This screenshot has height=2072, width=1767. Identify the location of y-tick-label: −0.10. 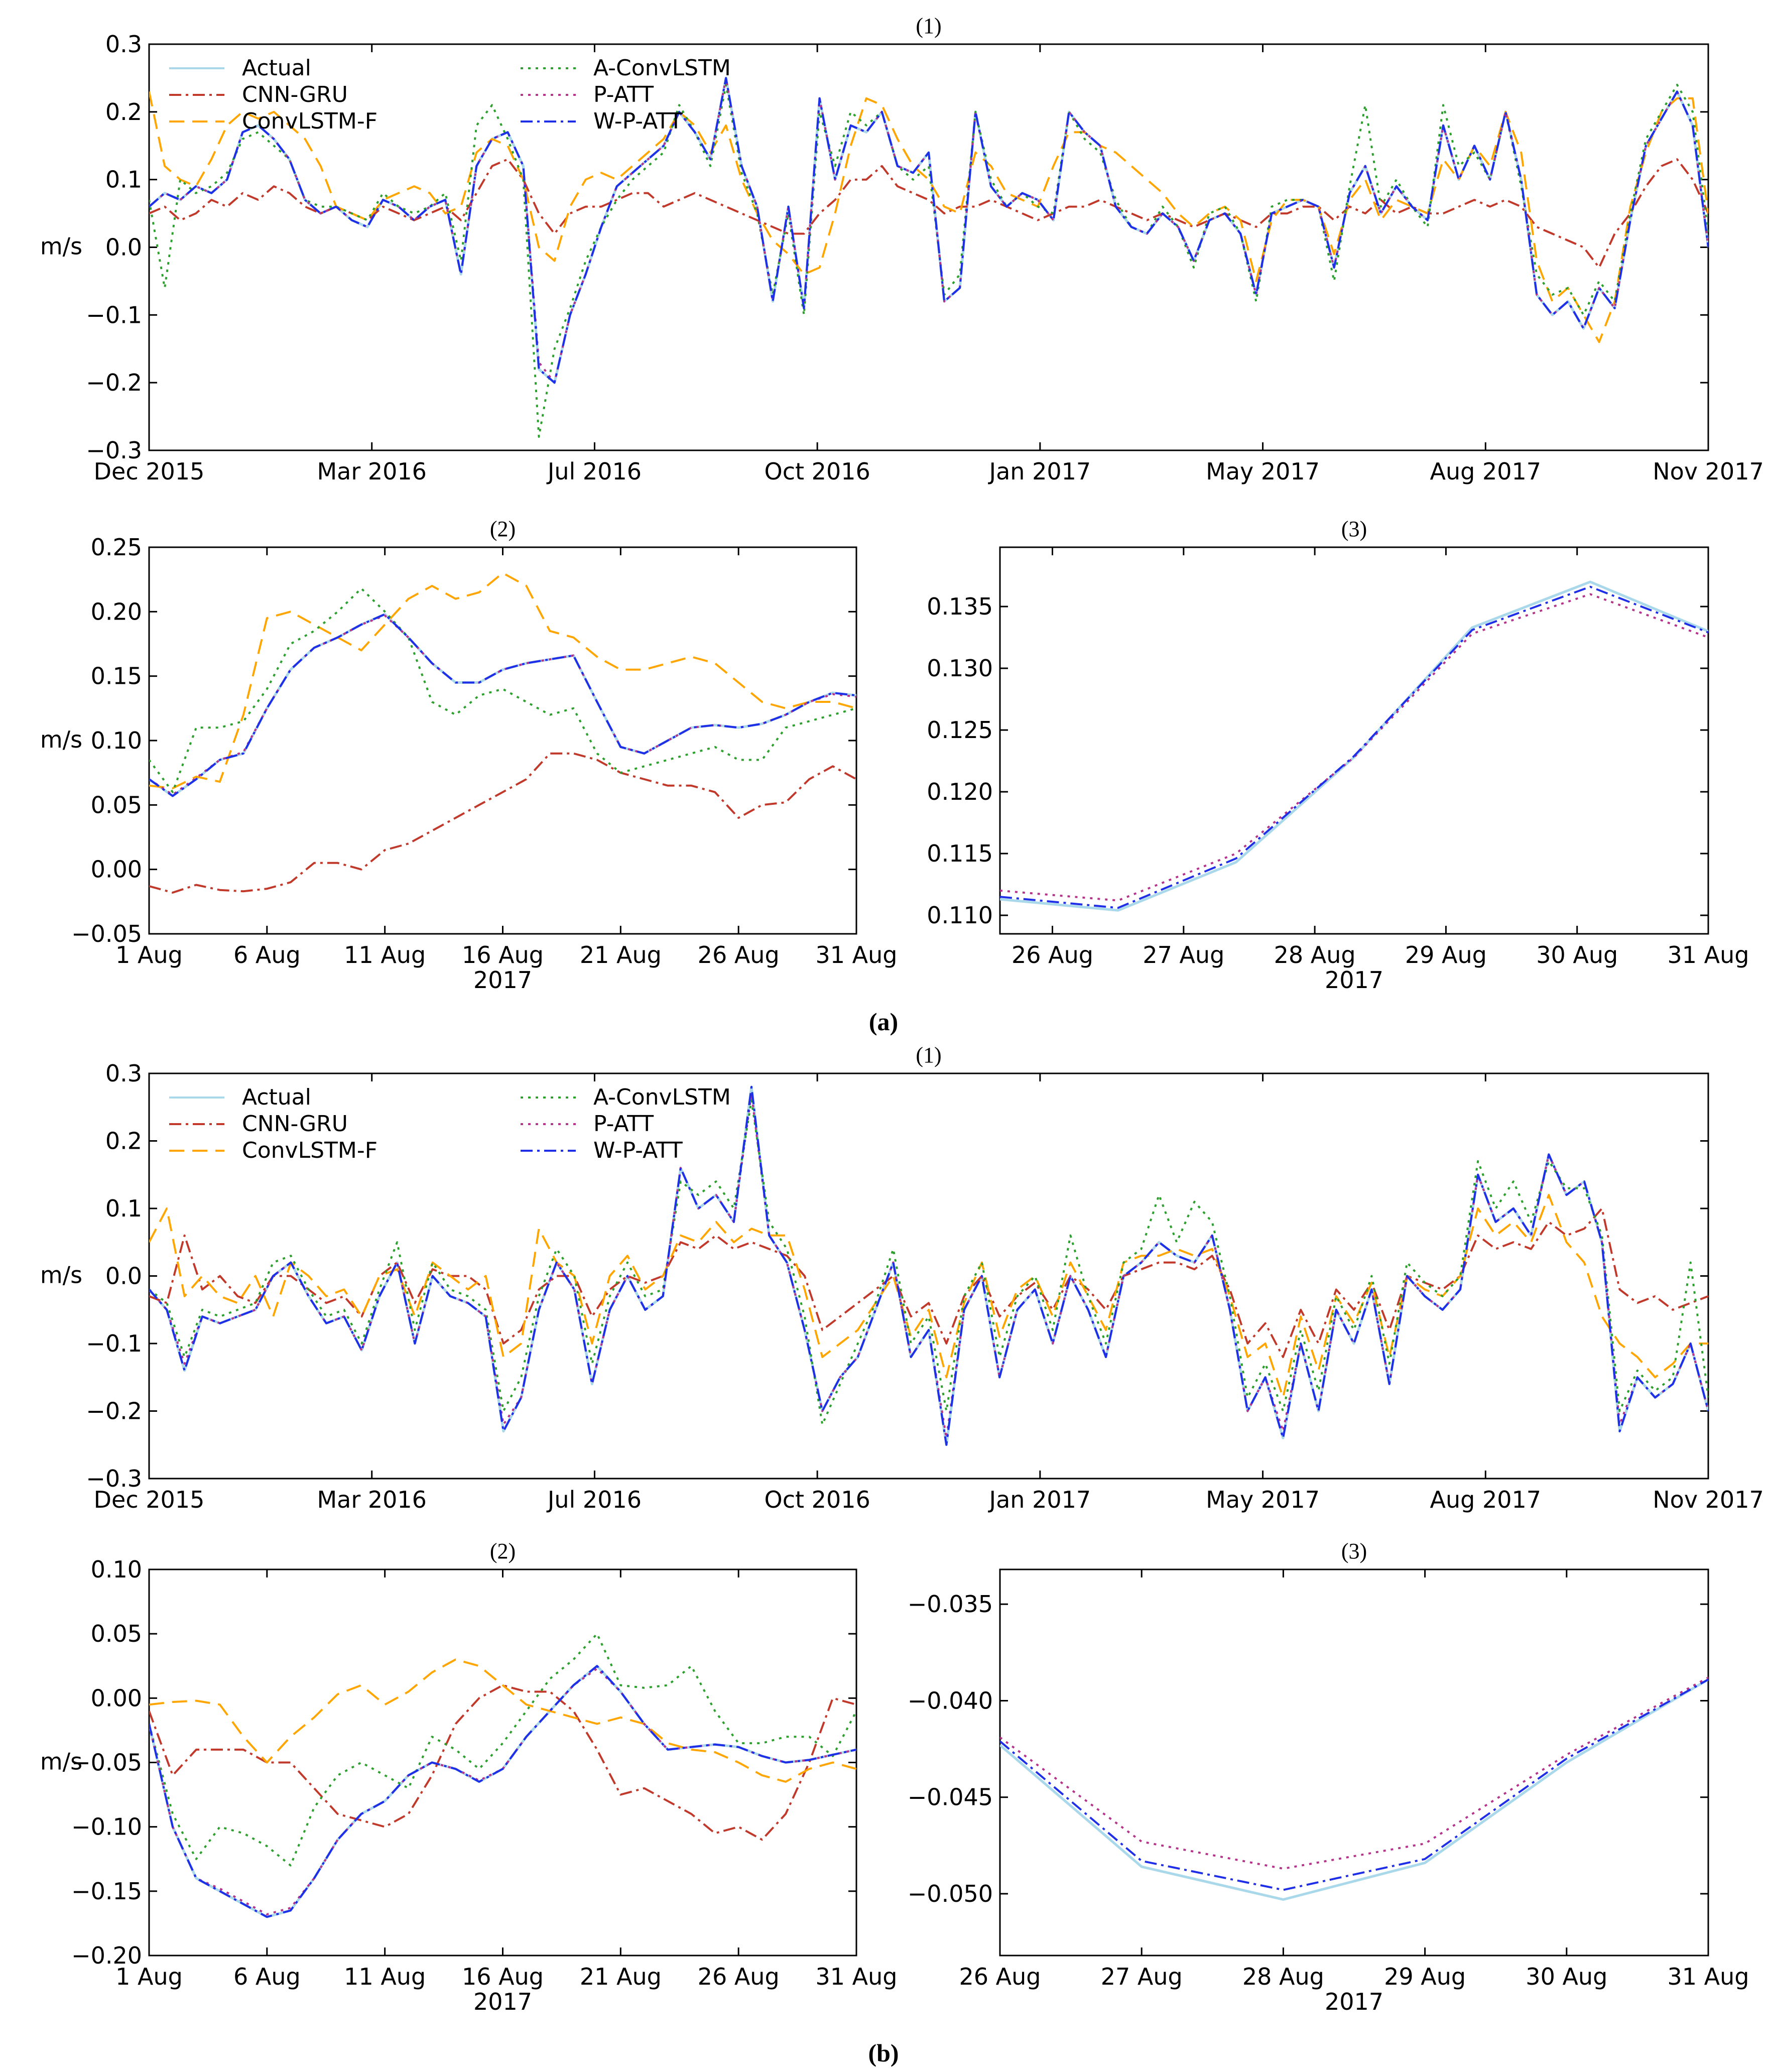
(106, 1827).